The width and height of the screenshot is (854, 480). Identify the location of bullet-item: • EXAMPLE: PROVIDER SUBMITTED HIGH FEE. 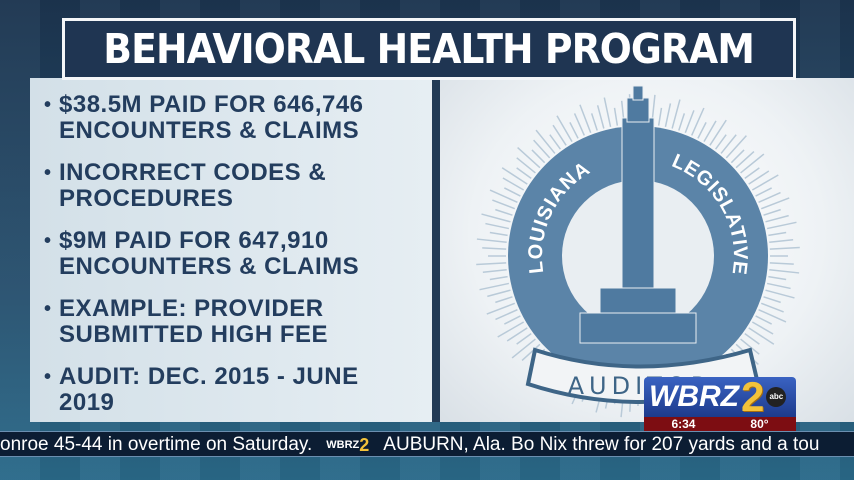
(236, 322).